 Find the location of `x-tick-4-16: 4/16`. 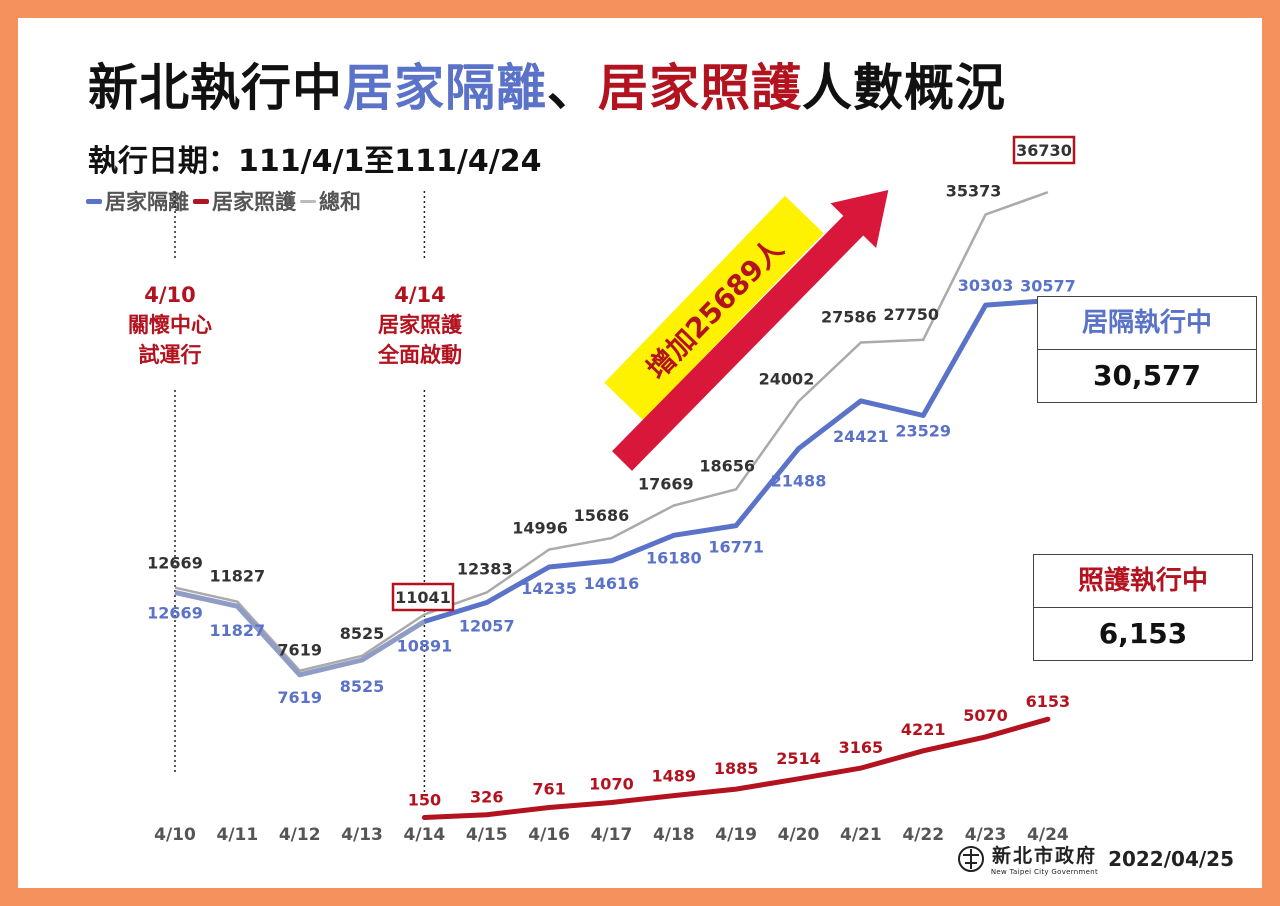

x-tick-4-16: 4/16 is located at coordinates (549, 835).